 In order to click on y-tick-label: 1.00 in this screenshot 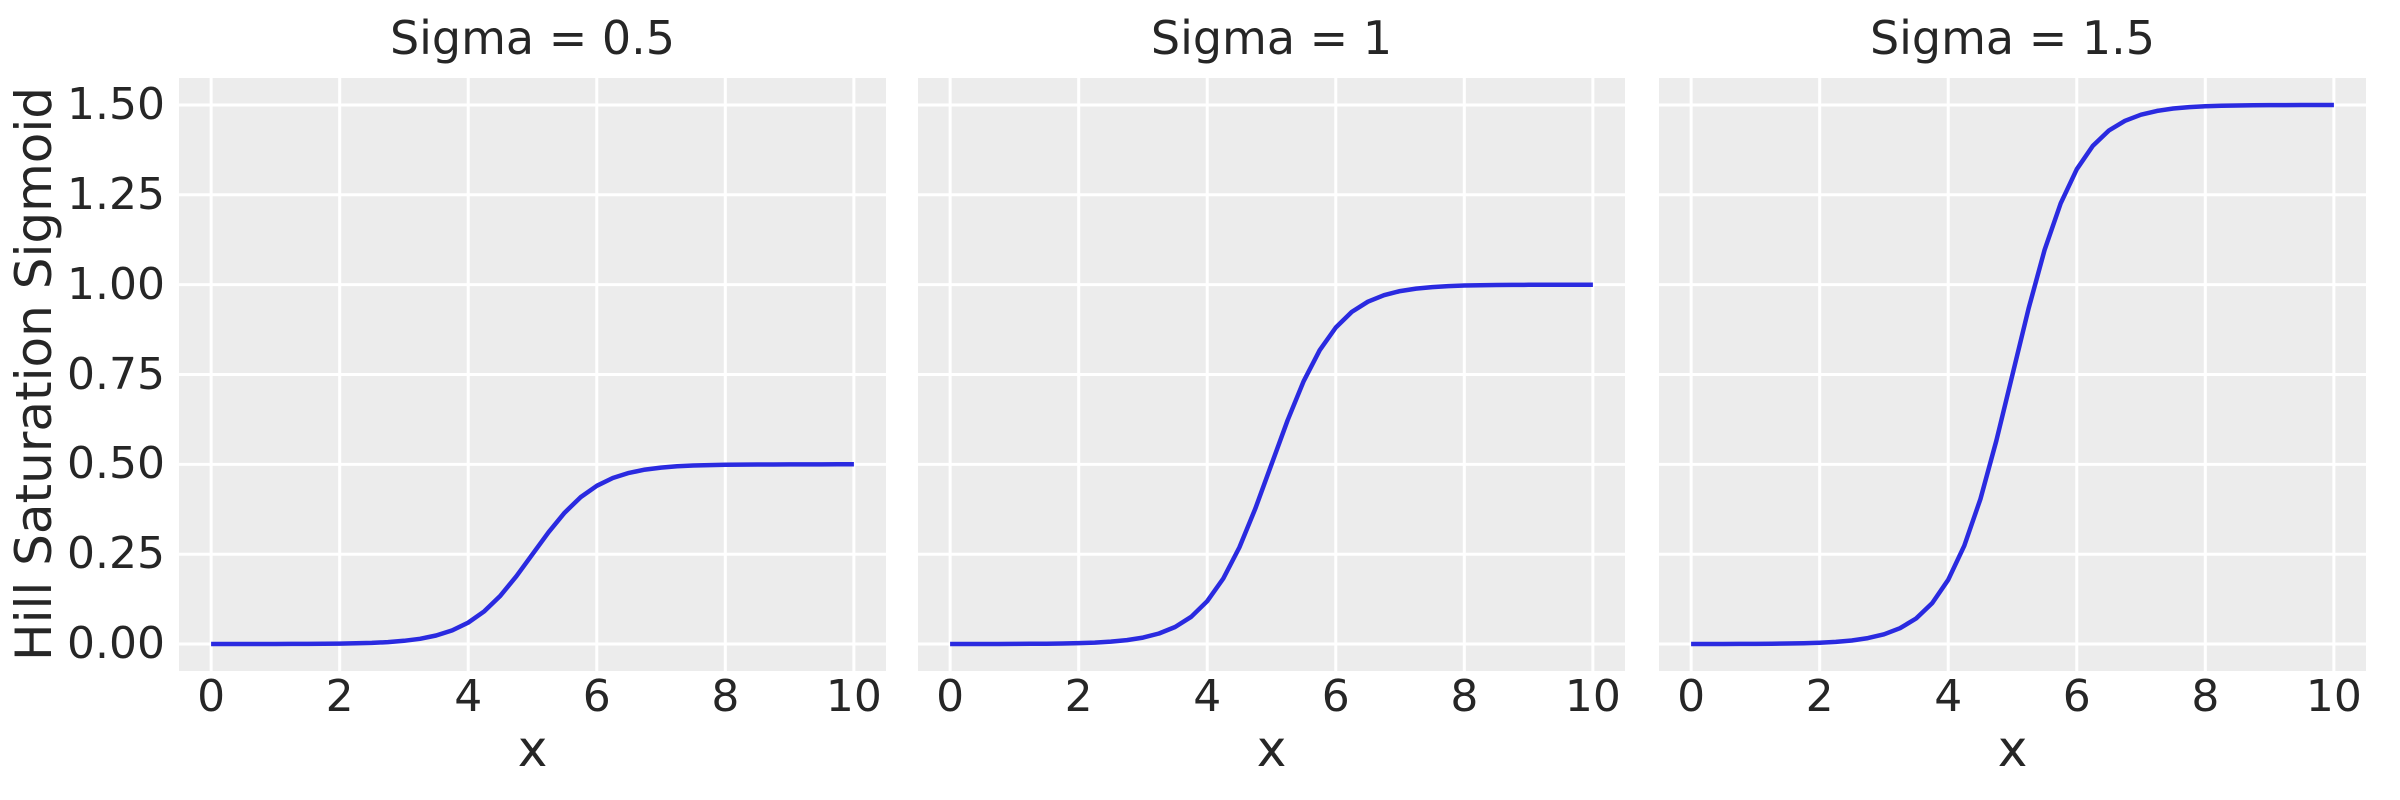, I will do `click(116, 284)`.